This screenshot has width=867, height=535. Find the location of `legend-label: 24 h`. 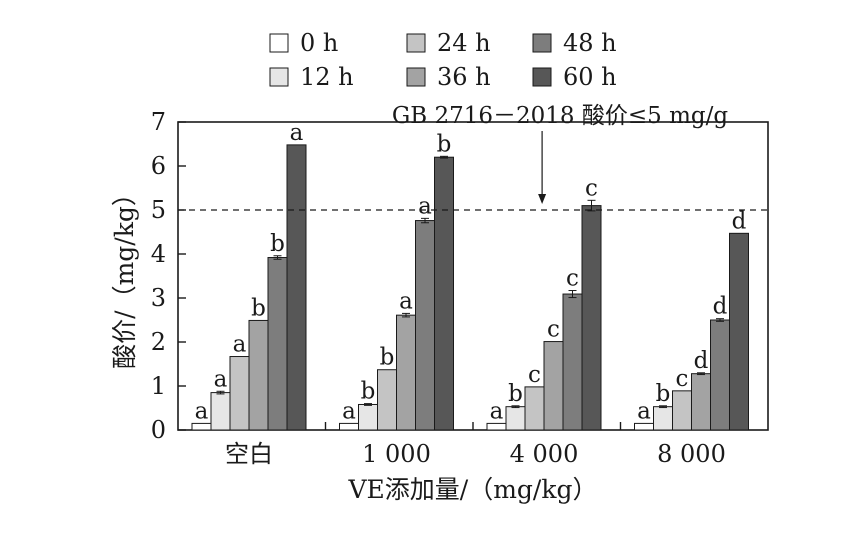

legend-label: 24 h is located at coordinates (464, 43).